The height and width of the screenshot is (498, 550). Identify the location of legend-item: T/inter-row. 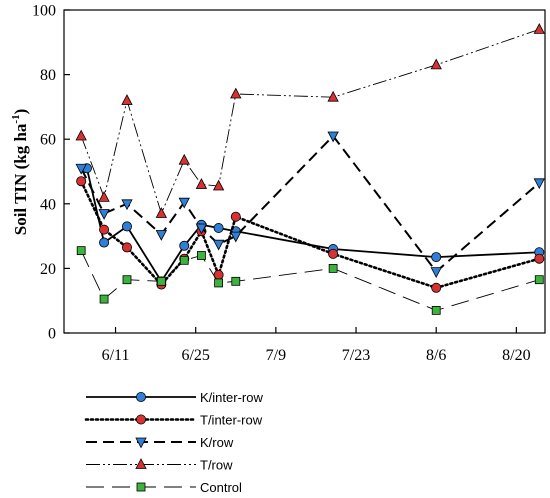
(173, 420).